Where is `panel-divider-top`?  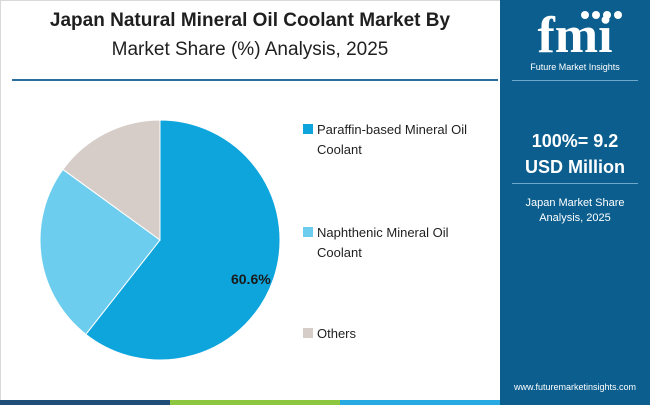
panel-divider-top is located at coordinates (575, 80).